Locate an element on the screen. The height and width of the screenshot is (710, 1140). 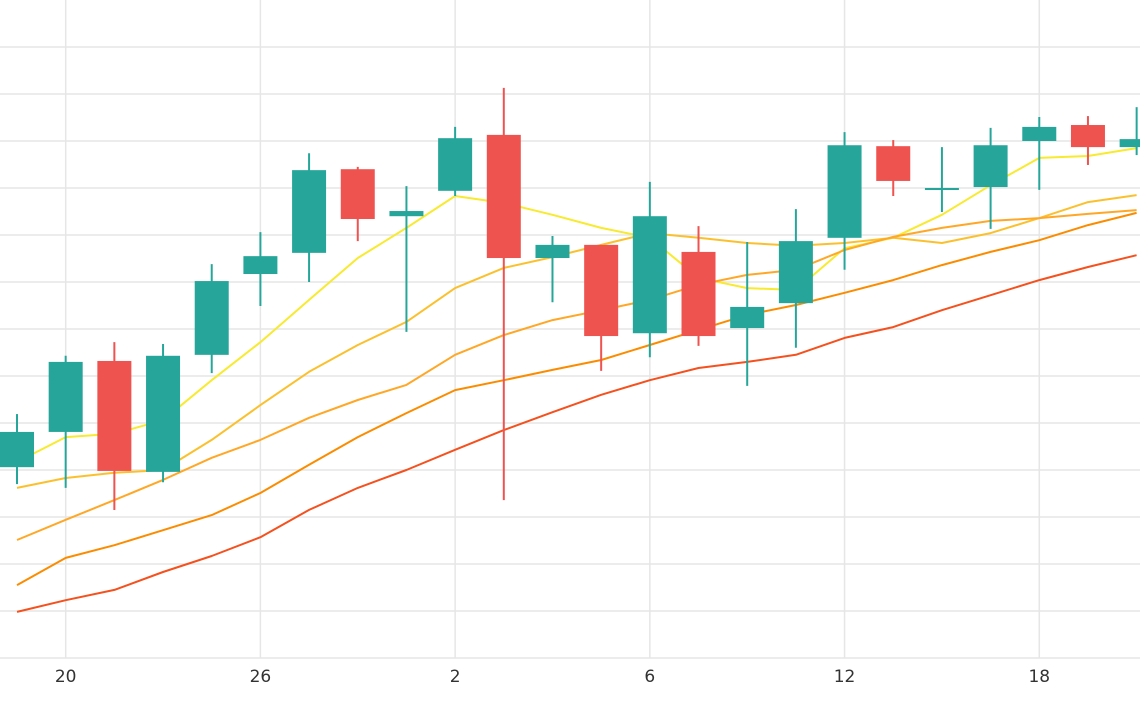
x-tick-label: 20 is located at coordinates (66, 677).